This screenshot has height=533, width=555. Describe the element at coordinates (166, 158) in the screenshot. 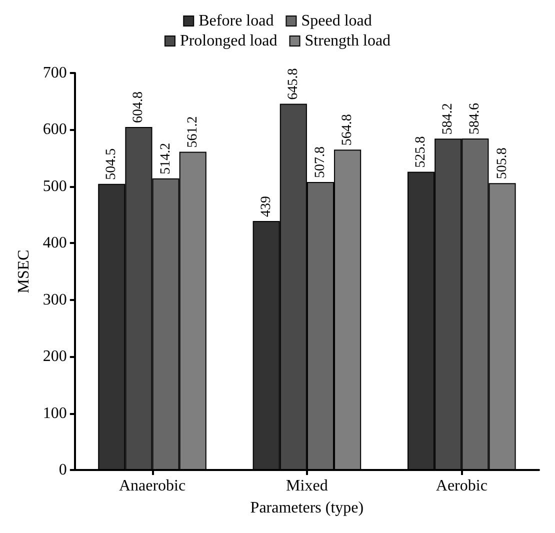

I see `data-label: 514.2` at that location.